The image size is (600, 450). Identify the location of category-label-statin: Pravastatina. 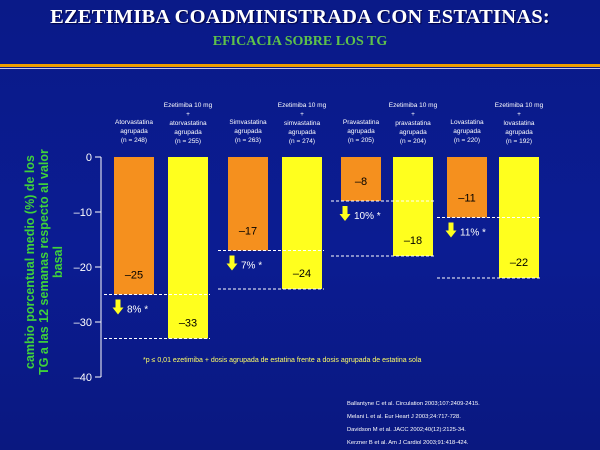
(361, 122).